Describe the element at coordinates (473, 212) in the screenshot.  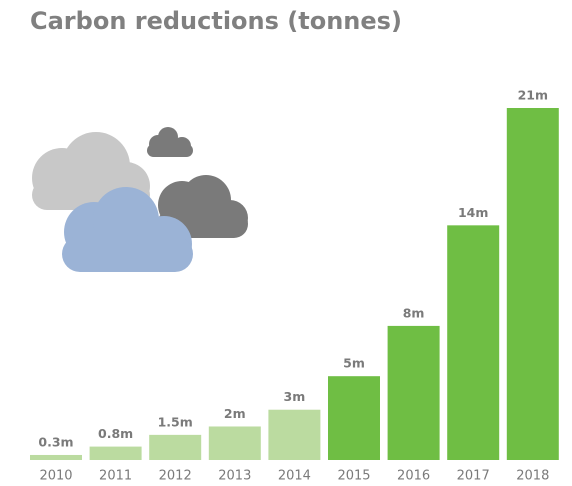
I see `value-label: 14m` at that location.